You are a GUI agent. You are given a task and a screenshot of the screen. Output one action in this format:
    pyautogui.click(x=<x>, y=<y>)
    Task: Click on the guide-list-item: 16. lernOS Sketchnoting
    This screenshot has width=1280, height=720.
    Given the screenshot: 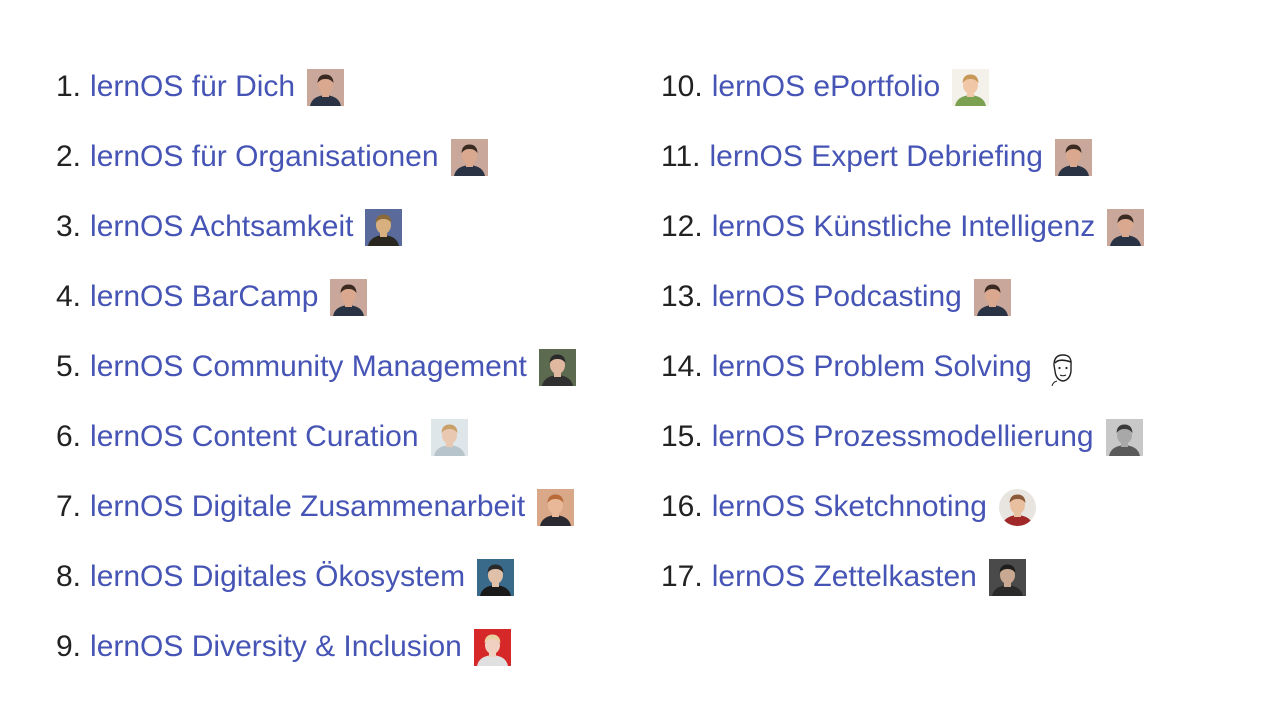 What is the action you would take?
    pyautogui.click(x=902, y=507)
    